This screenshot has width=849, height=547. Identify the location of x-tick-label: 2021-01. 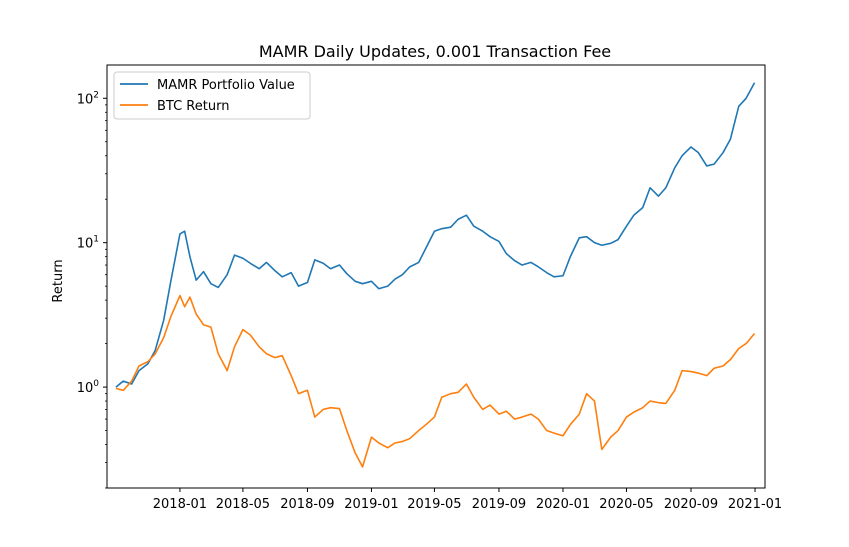
(755, 504).